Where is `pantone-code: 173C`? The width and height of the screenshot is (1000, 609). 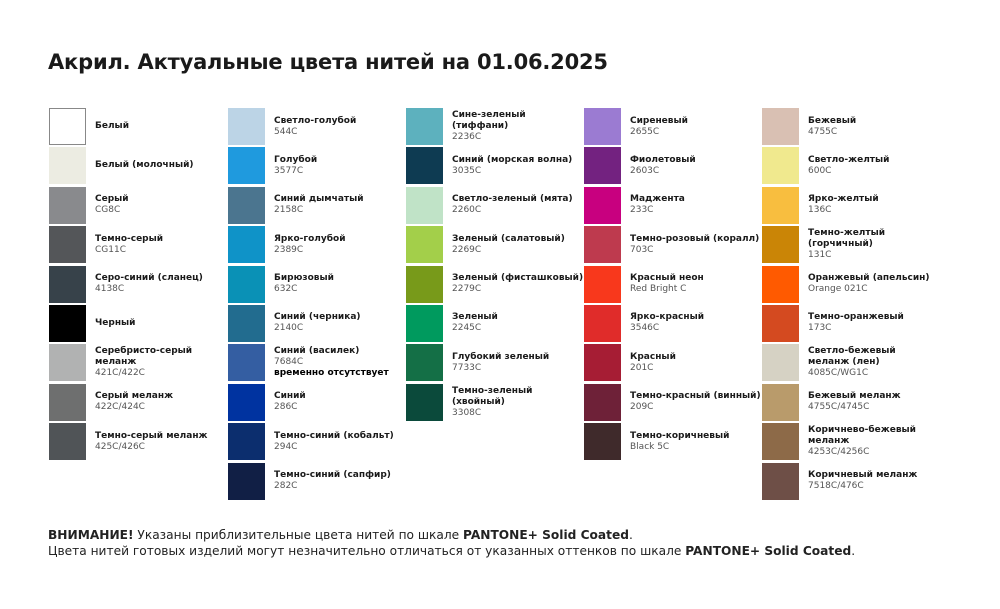 pantone-code: 173C is located at coordinates (820, 328).